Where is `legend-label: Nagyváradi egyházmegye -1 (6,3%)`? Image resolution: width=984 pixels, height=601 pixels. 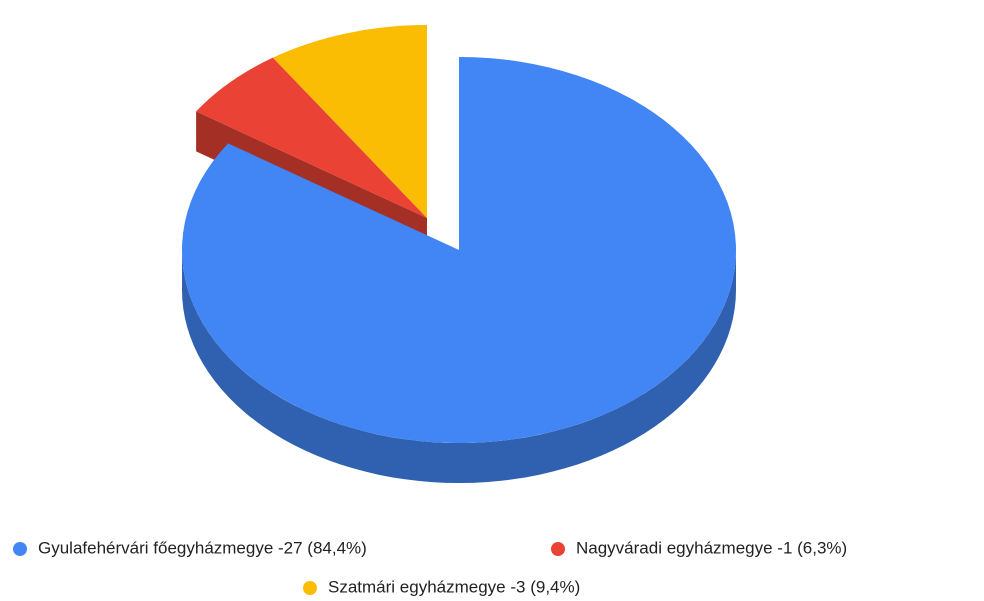
legend-label: Nagyváradi egyházmegye -1 (6,3%) is located at coordinates (711, 547).